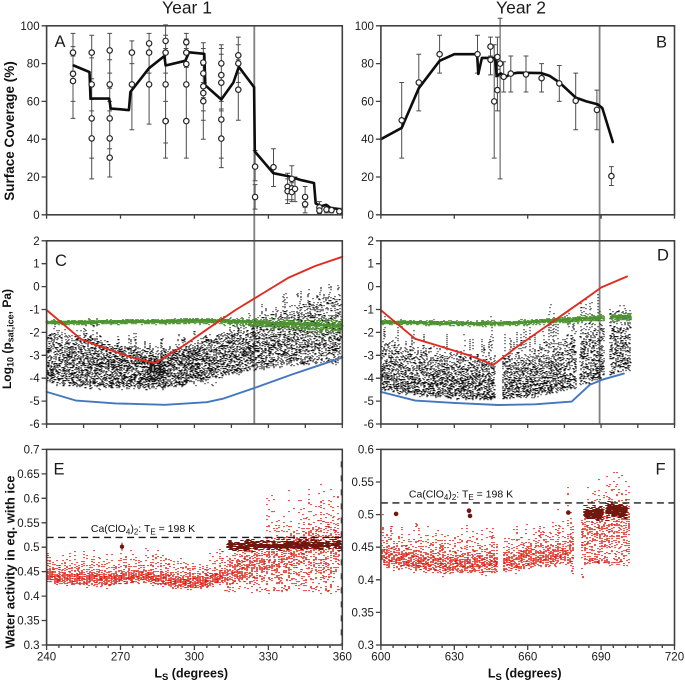 This screenshot has height=682, width=685. Describe the element at coordinates (187, 9) in the screenshot. I see `svg-text: Year 1` at that location.